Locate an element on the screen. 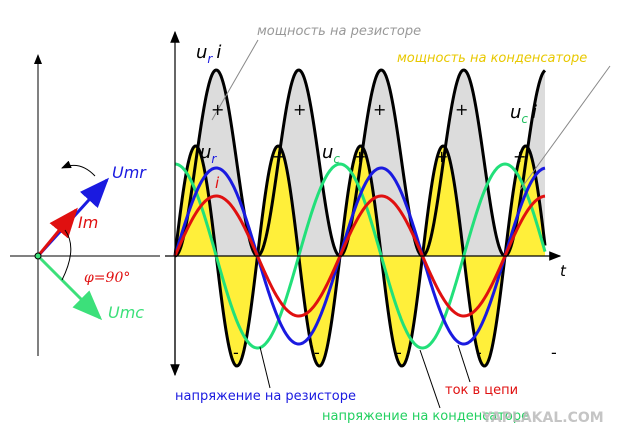 The height and width of the screenshot is (446, 640). phi-label: φ=90° is located at coordinates (107, 278).